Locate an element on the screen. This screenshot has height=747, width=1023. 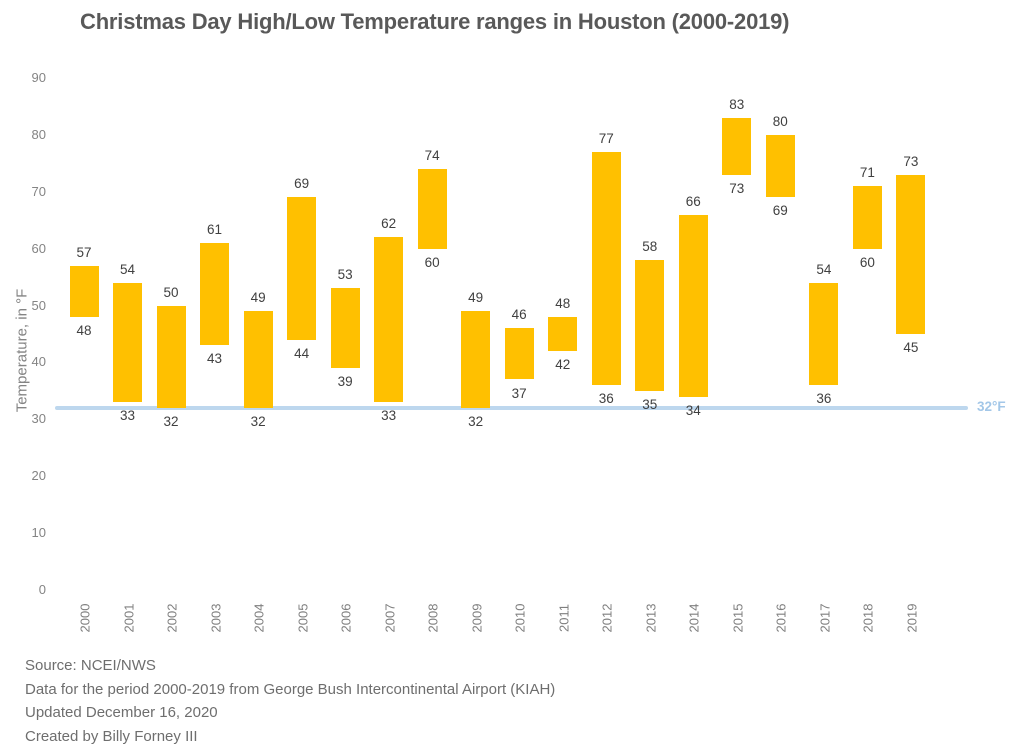
y-axis-tick-label: 30 is located at coordinates (38, 419).